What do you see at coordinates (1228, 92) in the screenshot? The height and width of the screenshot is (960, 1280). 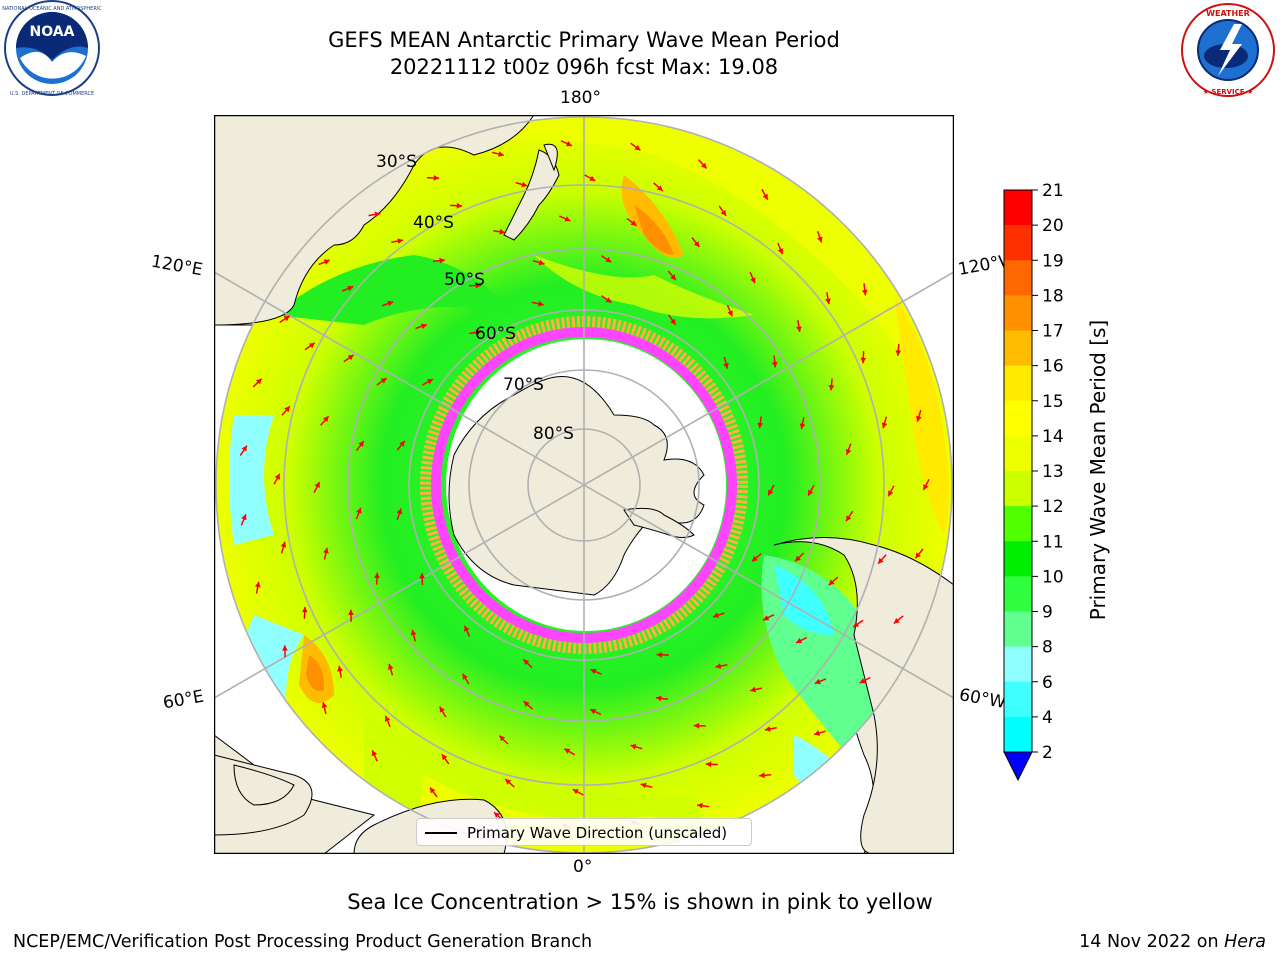 I see `svg-text: ★ SERVICE ★` at bounding box center [1228, 92].